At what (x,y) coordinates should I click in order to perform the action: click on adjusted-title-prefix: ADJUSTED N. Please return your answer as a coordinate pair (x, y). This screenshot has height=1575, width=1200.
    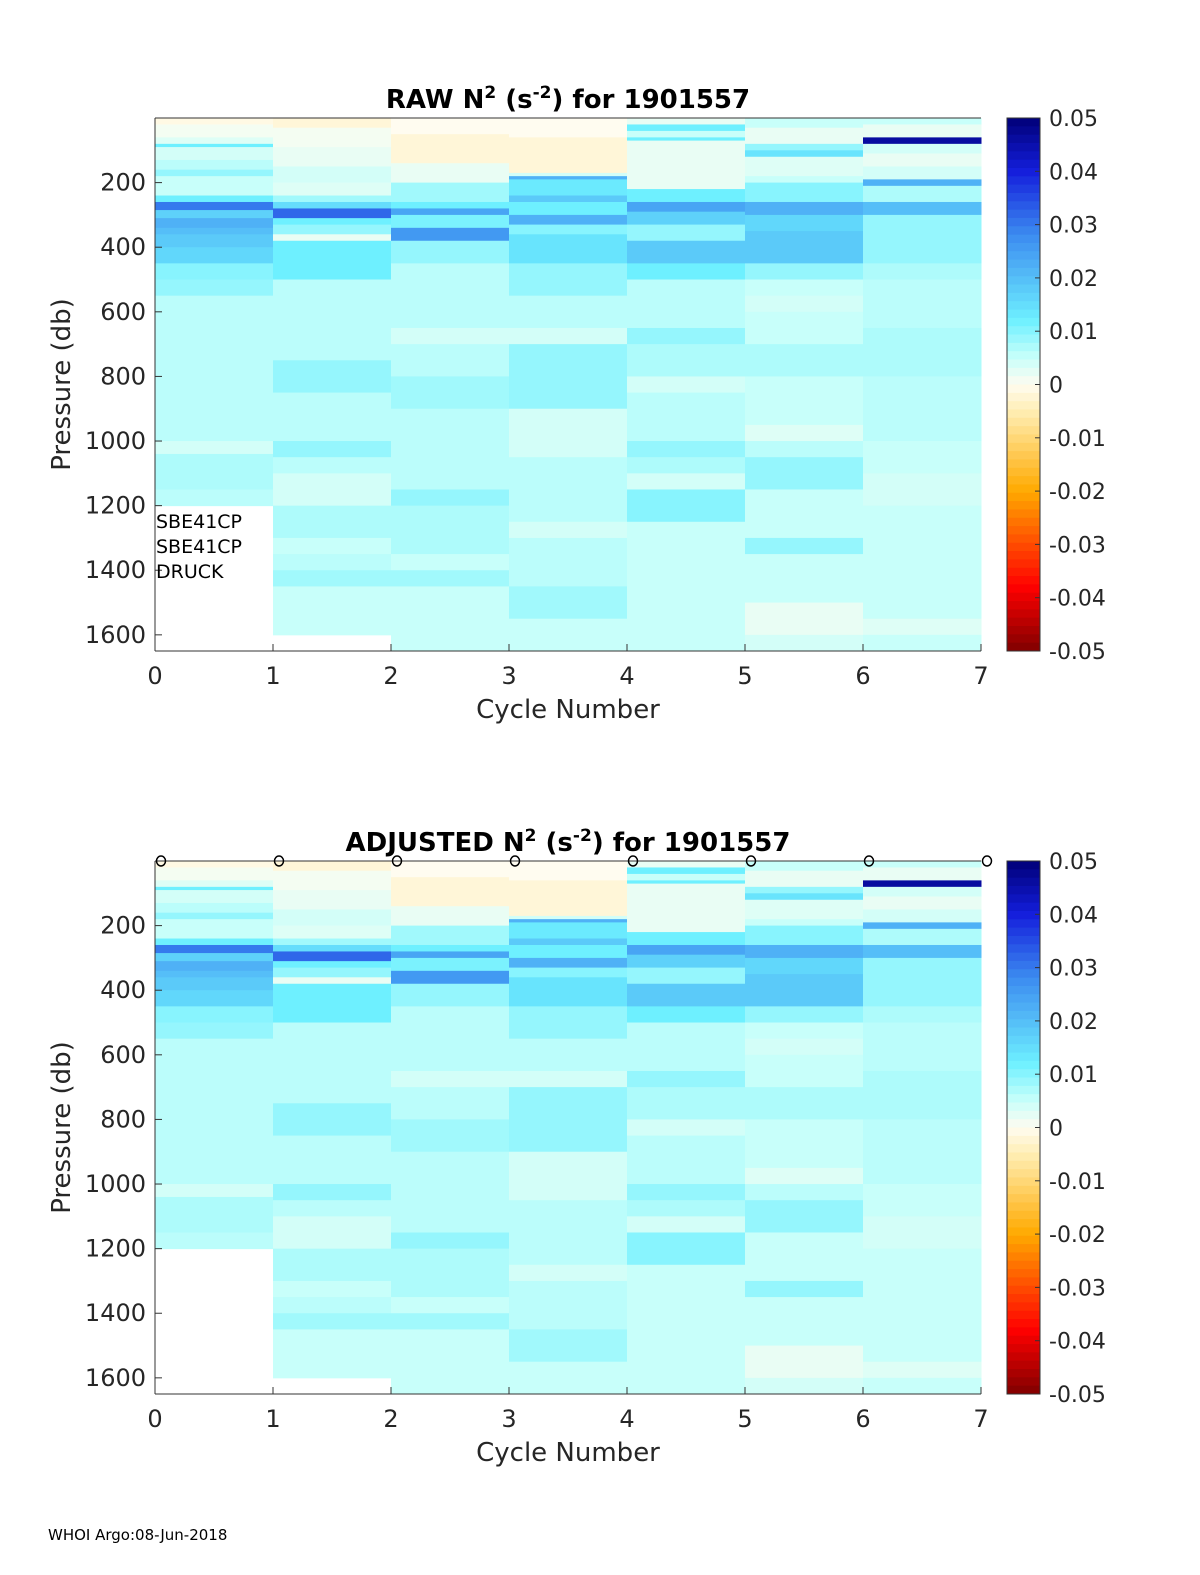
    Looking at the image, I should click on (435, 843).